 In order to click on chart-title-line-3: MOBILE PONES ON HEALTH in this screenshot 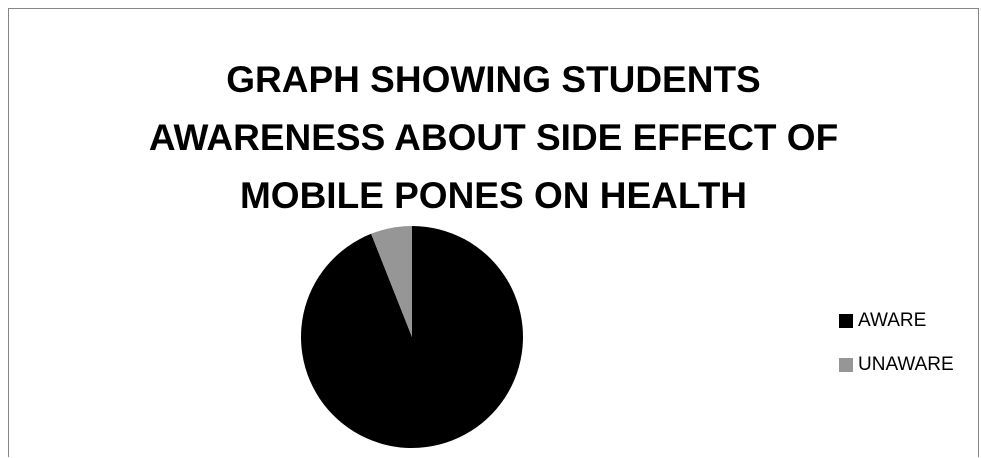, I will do `click(493, 195)`.